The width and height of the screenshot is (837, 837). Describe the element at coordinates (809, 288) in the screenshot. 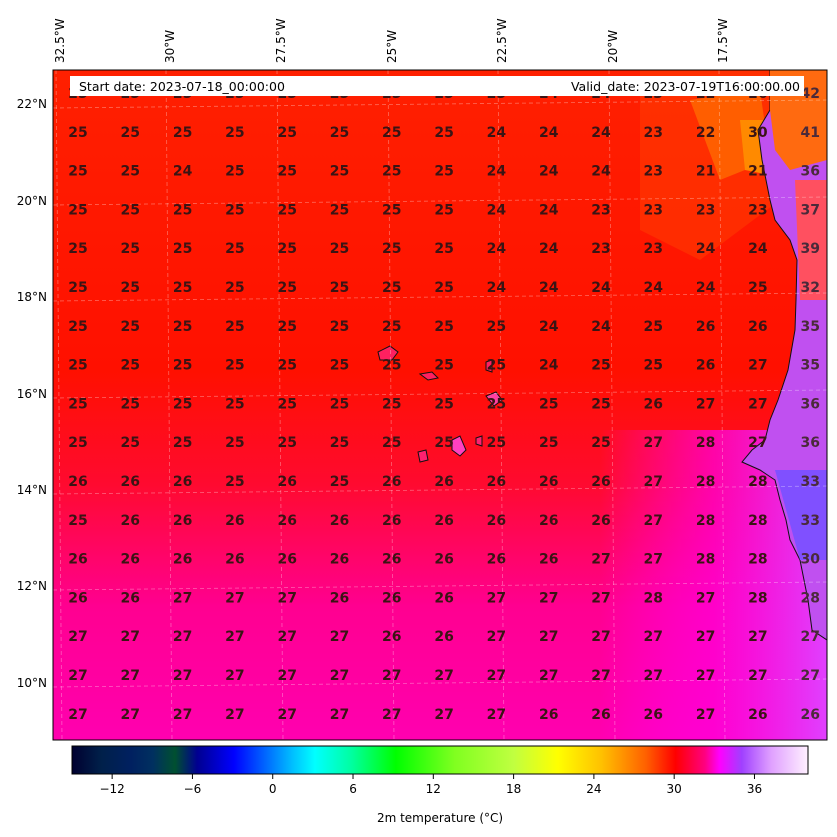

I see `grid-value: 32` at that location.